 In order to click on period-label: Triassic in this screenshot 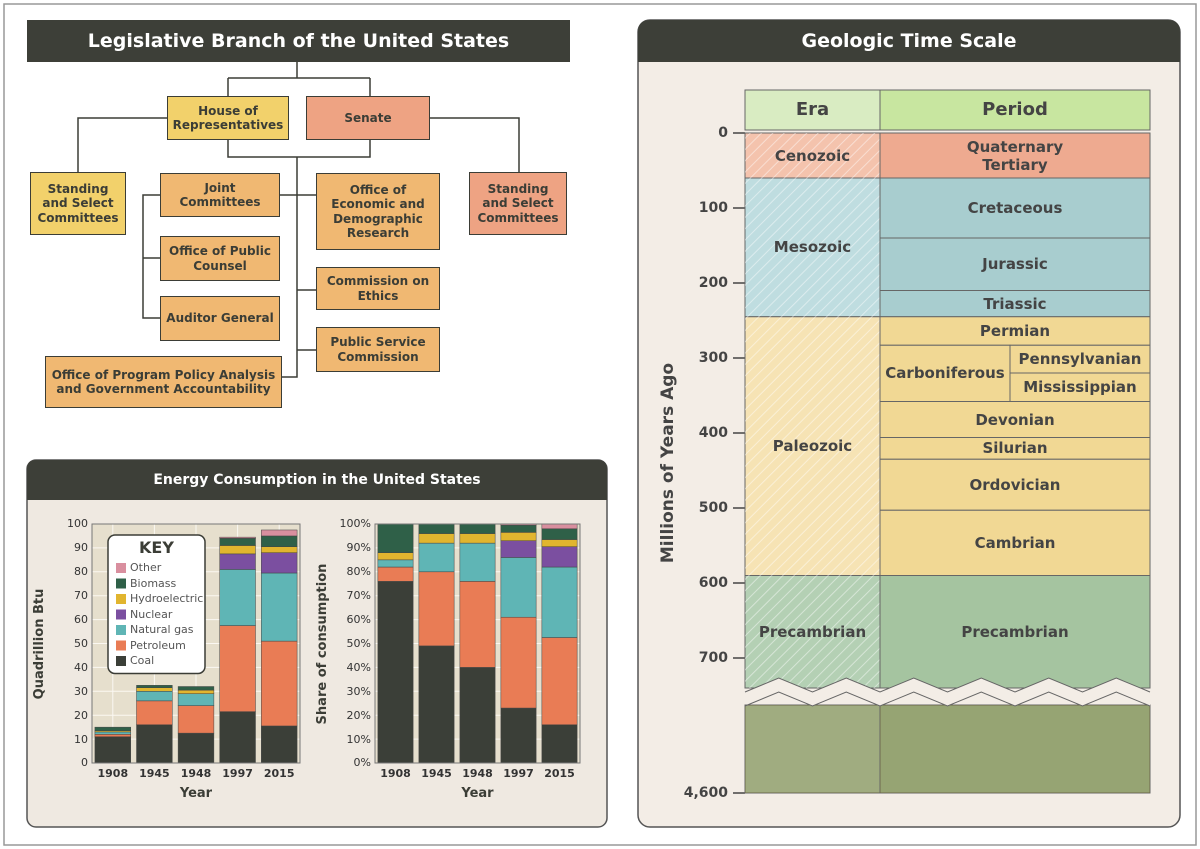, I will do `click(1015, 303)`.